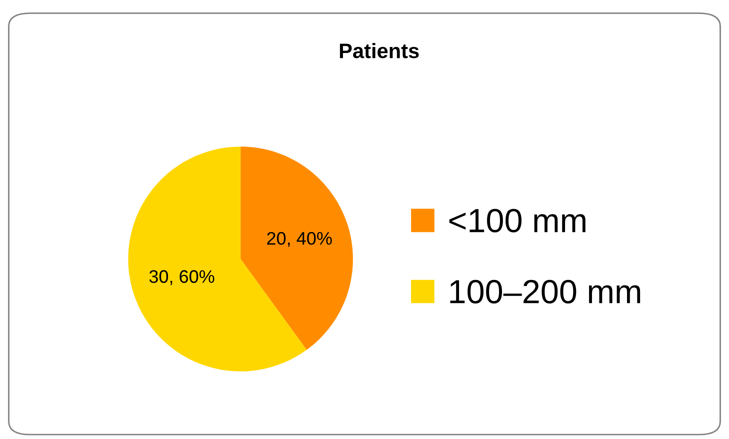 This screenshot has height=439, width=729. What do you see at coordinates (379, 50) in the screenshot?
I see `chart-title: Patients` at bounding box center [379, 50].